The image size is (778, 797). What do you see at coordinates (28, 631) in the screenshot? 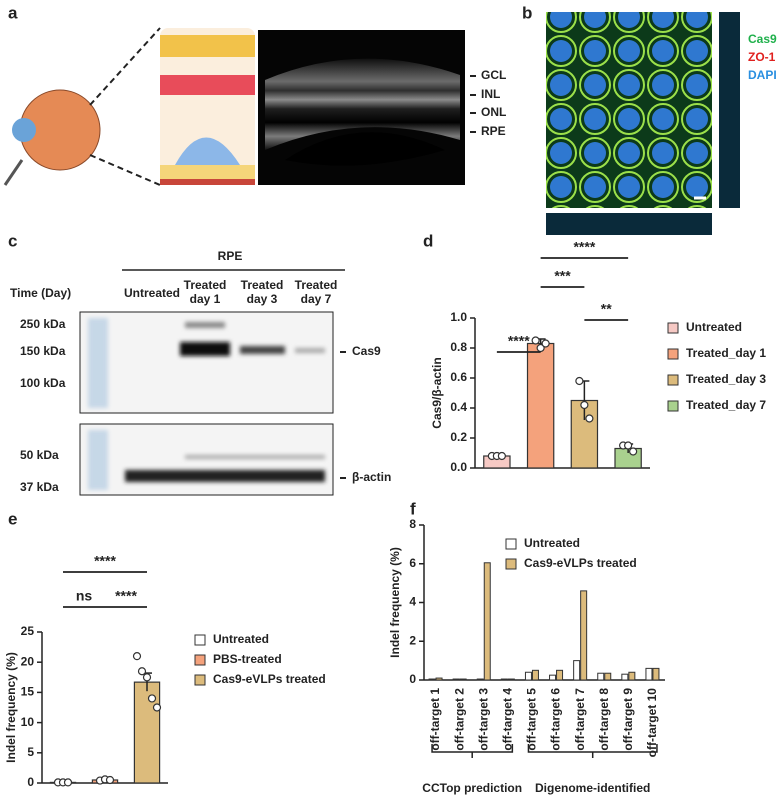
I see `y-tick-label: 25` at bounding box center [28, 631].